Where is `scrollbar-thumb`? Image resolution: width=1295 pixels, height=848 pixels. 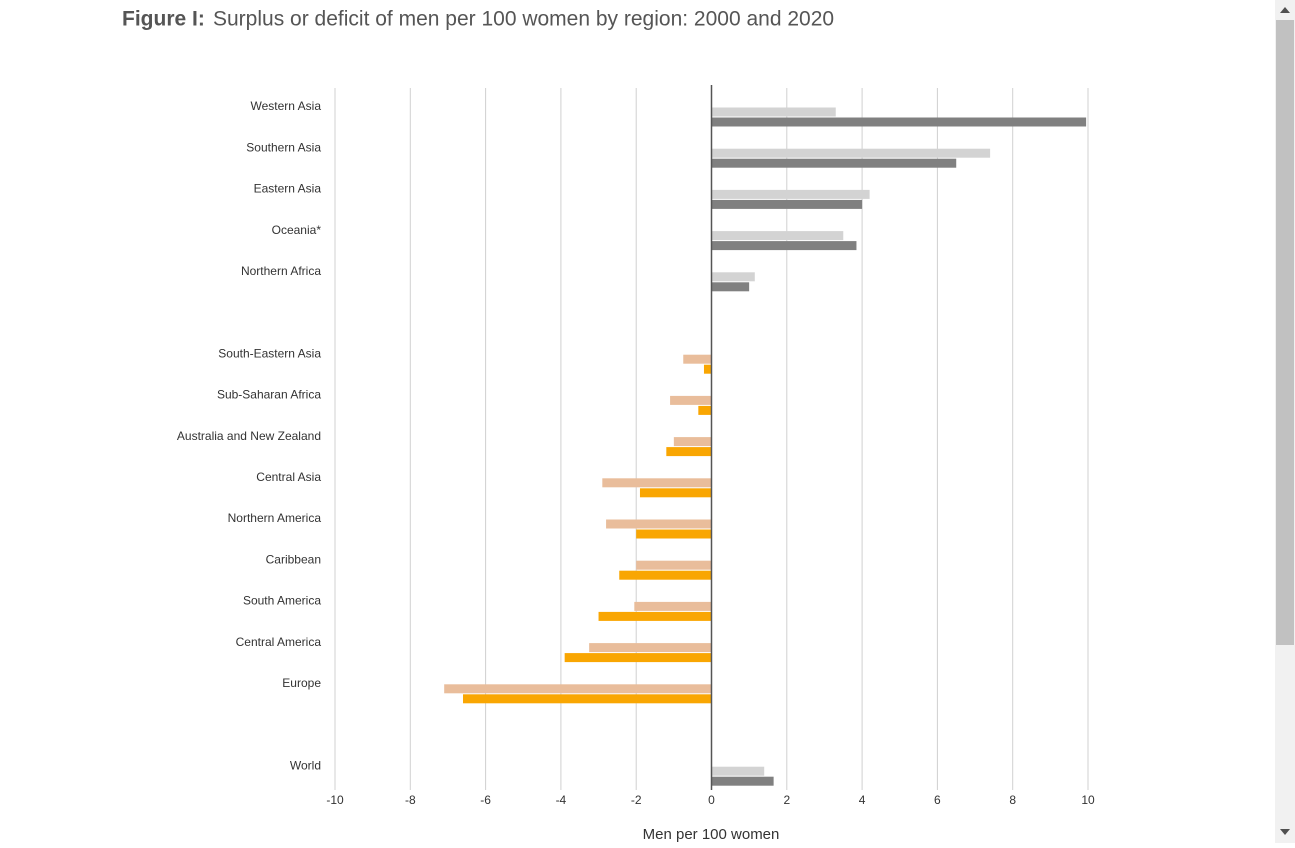 scrollbar-thumb is located at coordinates (1285, 332).